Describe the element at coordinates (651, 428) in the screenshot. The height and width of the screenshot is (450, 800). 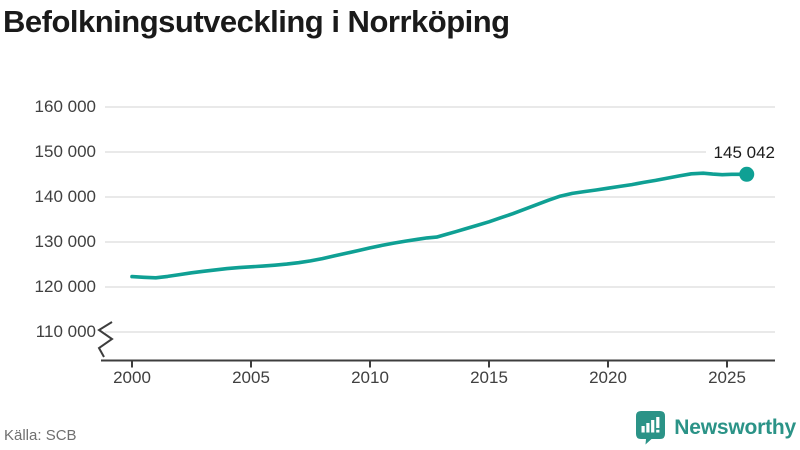
I see `newsworthy-icon` at that location.